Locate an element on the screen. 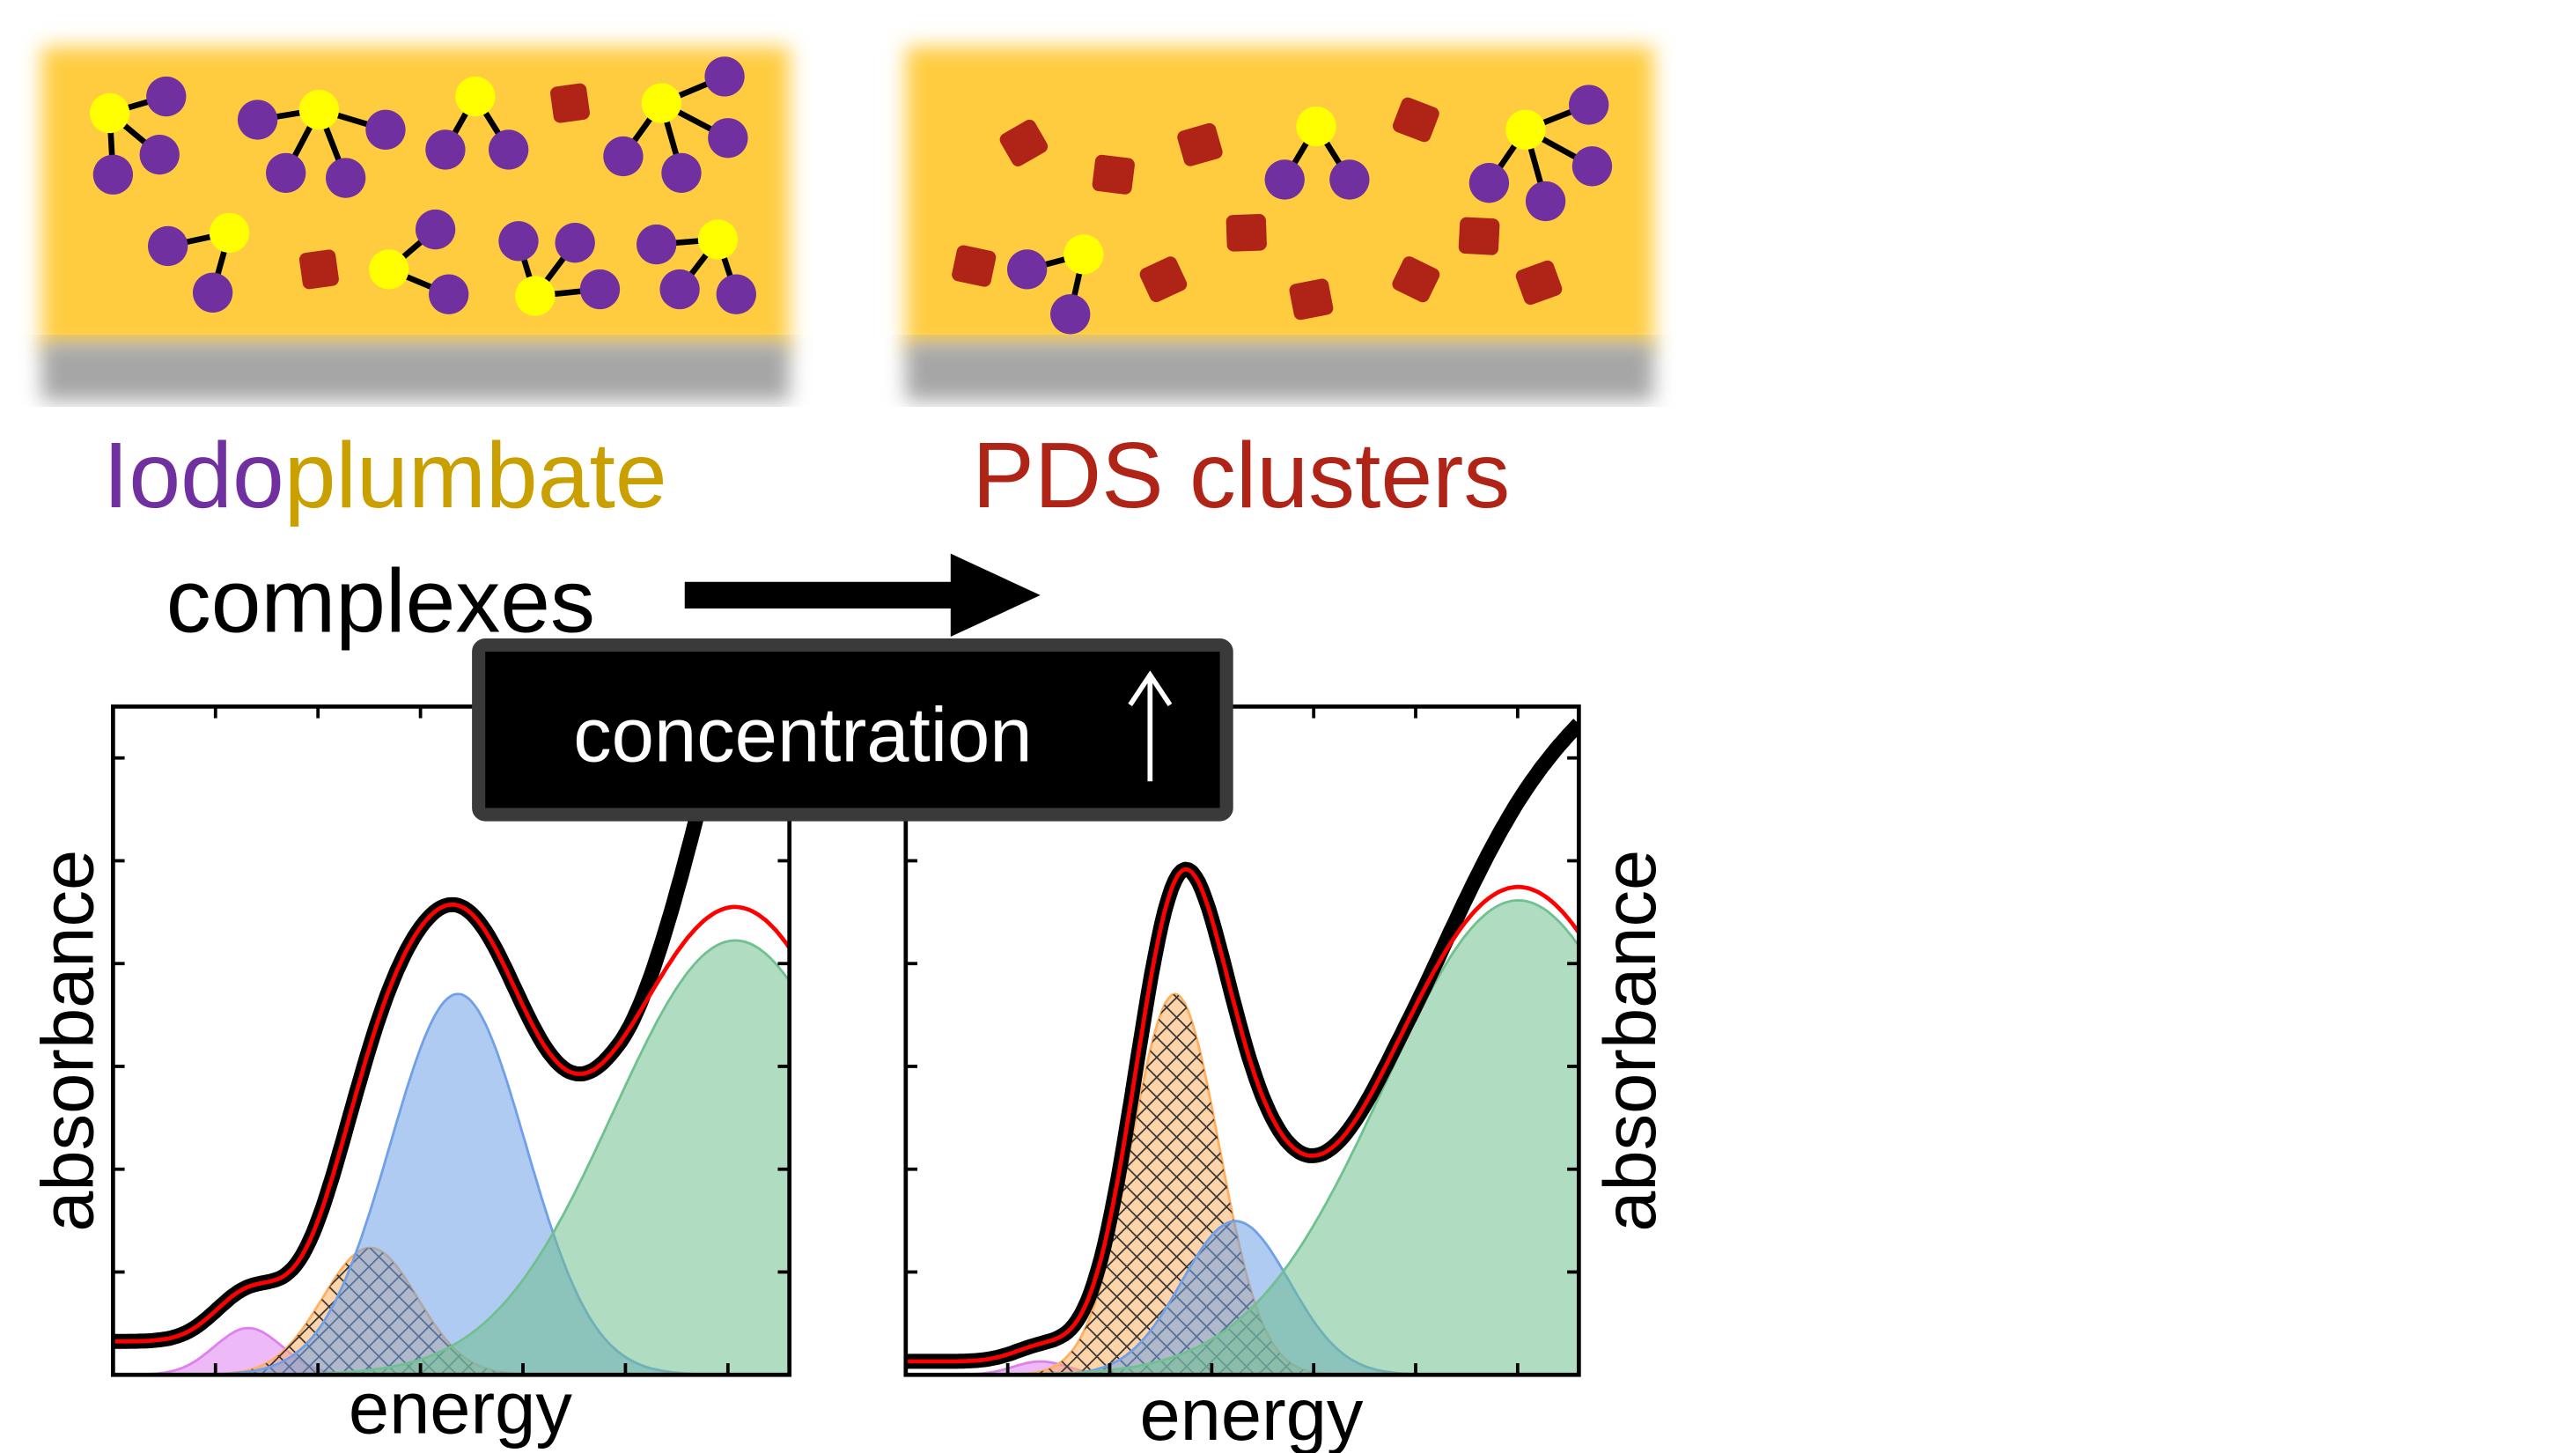 The height and width of the screenshot is (1453, 2576). concentration-label: concentration is located at coordinates (803, 735).